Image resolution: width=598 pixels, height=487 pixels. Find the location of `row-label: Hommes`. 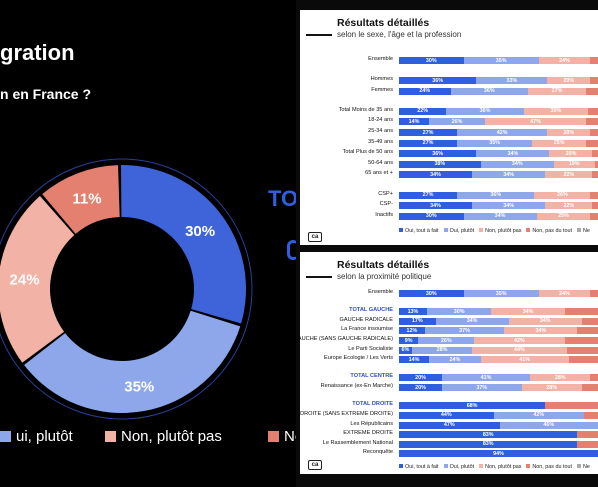

row-label: Hommes is located at coordinates (381, 79).